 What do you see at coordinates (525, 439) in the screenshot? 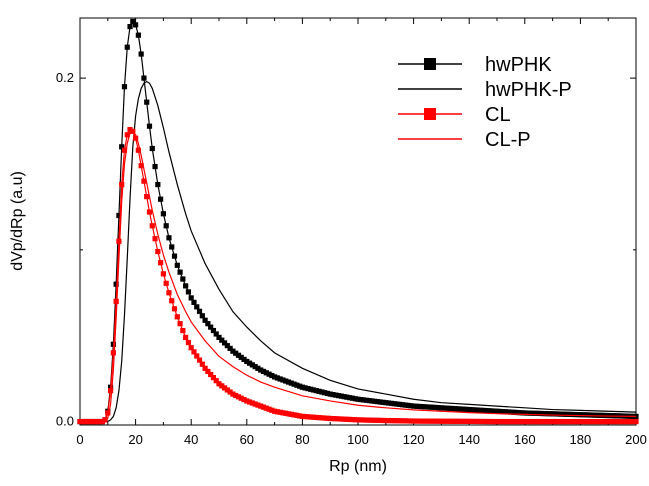
I see `x-tick-label: 160` at bounding box center [525, 439].